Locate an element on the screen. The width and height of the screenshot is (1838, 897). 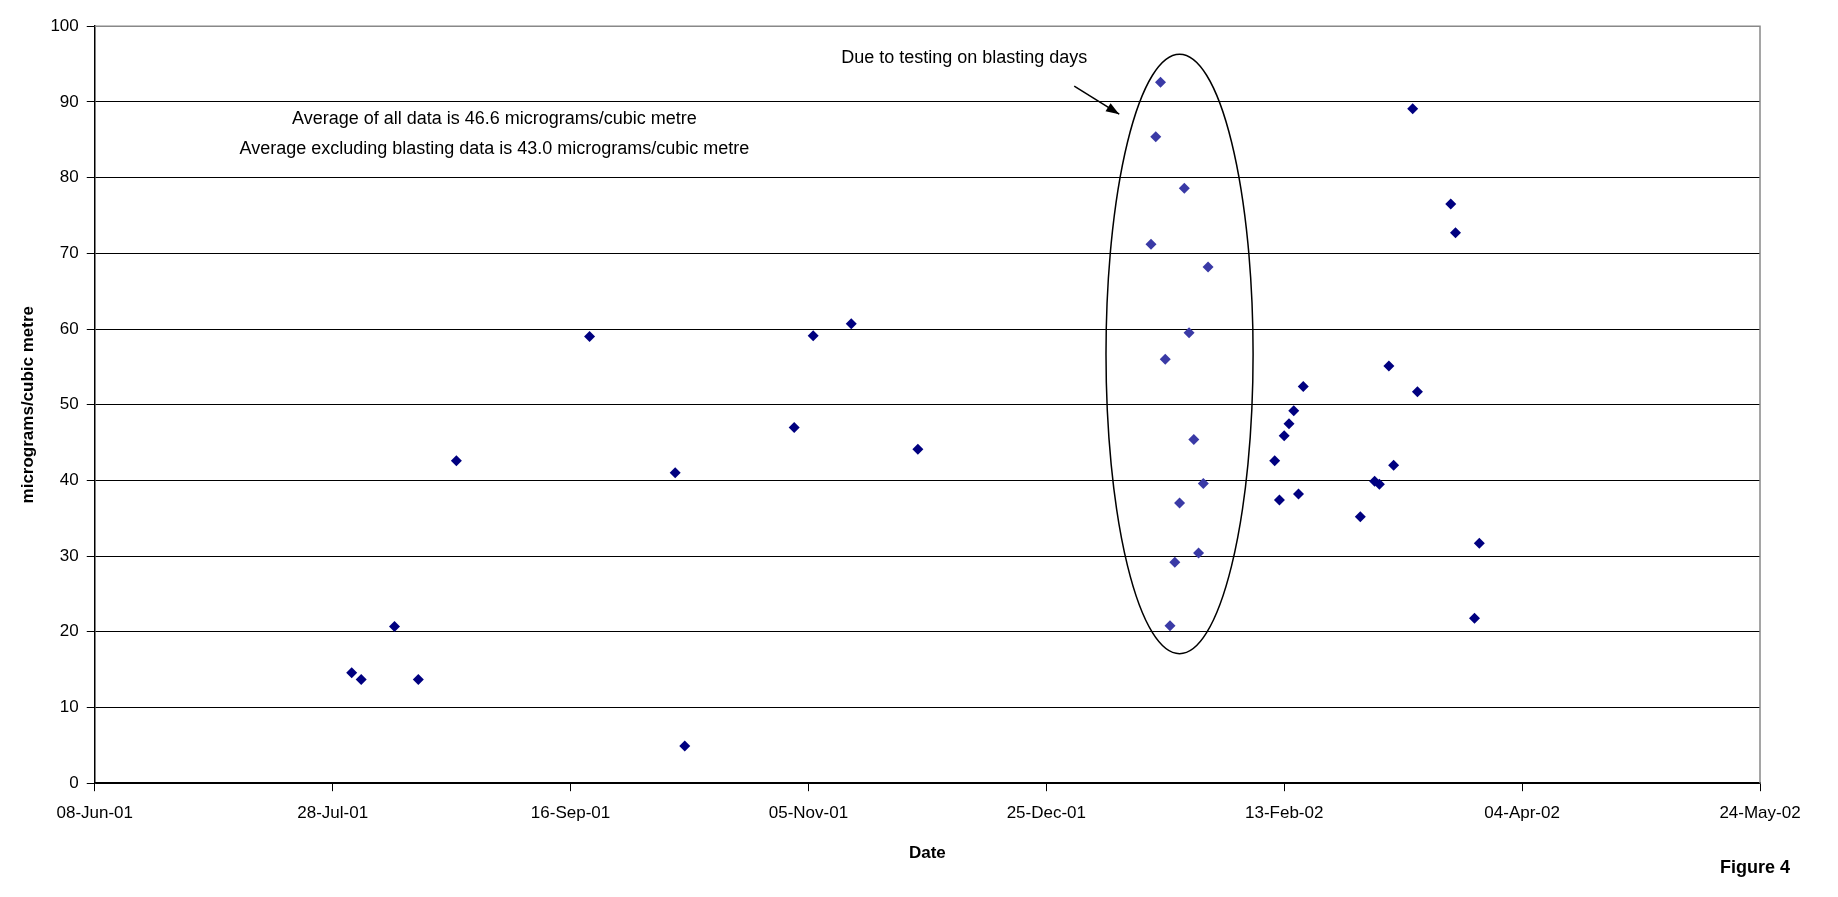
y-tick-label: 0 is located at coordinates (74, 782).